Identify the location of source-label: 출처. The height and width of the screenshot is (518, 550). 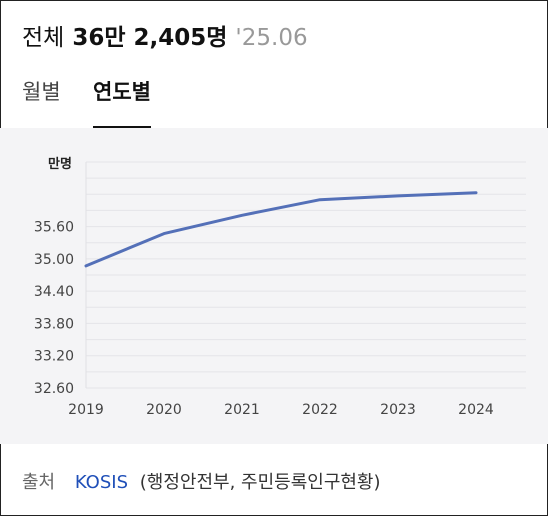
(39, 482).